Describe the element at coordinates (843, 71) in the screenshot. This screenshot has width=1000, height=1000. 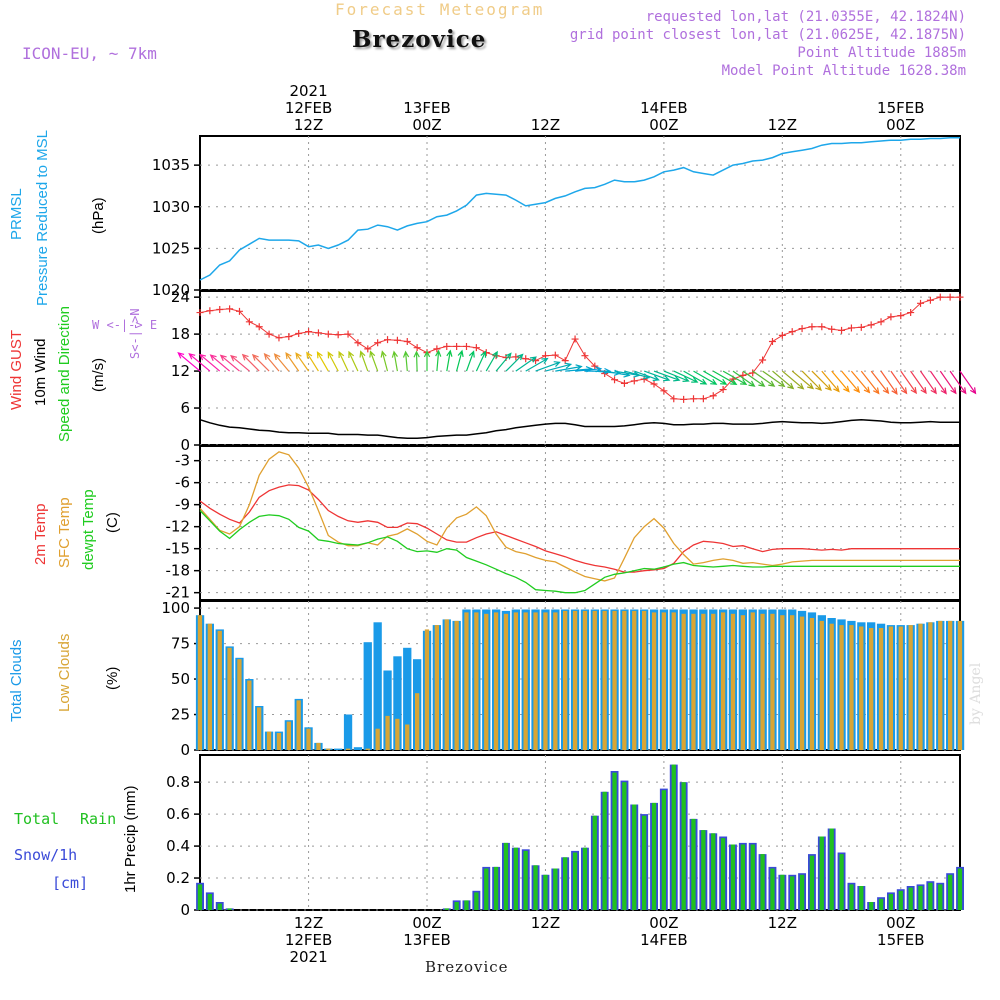
I see `model-altitude: Model Point Altitude 1628.38m` at that location.